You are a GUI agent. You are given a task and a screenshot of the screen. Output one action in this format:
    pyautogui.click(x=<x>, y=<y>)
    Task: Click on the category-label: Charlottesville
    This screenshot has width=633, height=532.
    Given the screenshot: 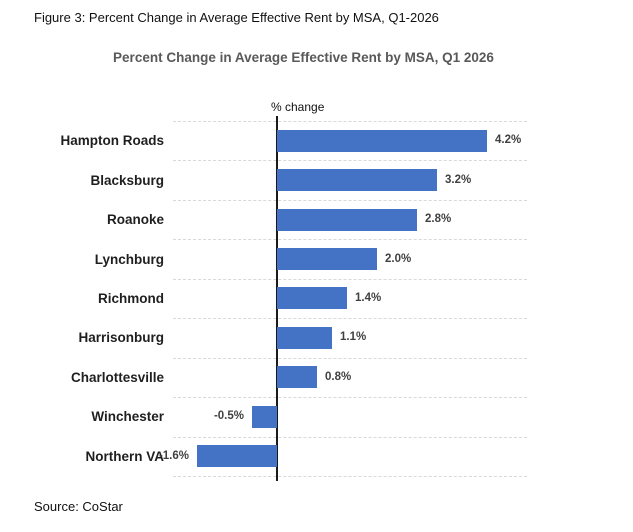 What is the action you would take?
    pyautogui.click(x=117, y=377)
    